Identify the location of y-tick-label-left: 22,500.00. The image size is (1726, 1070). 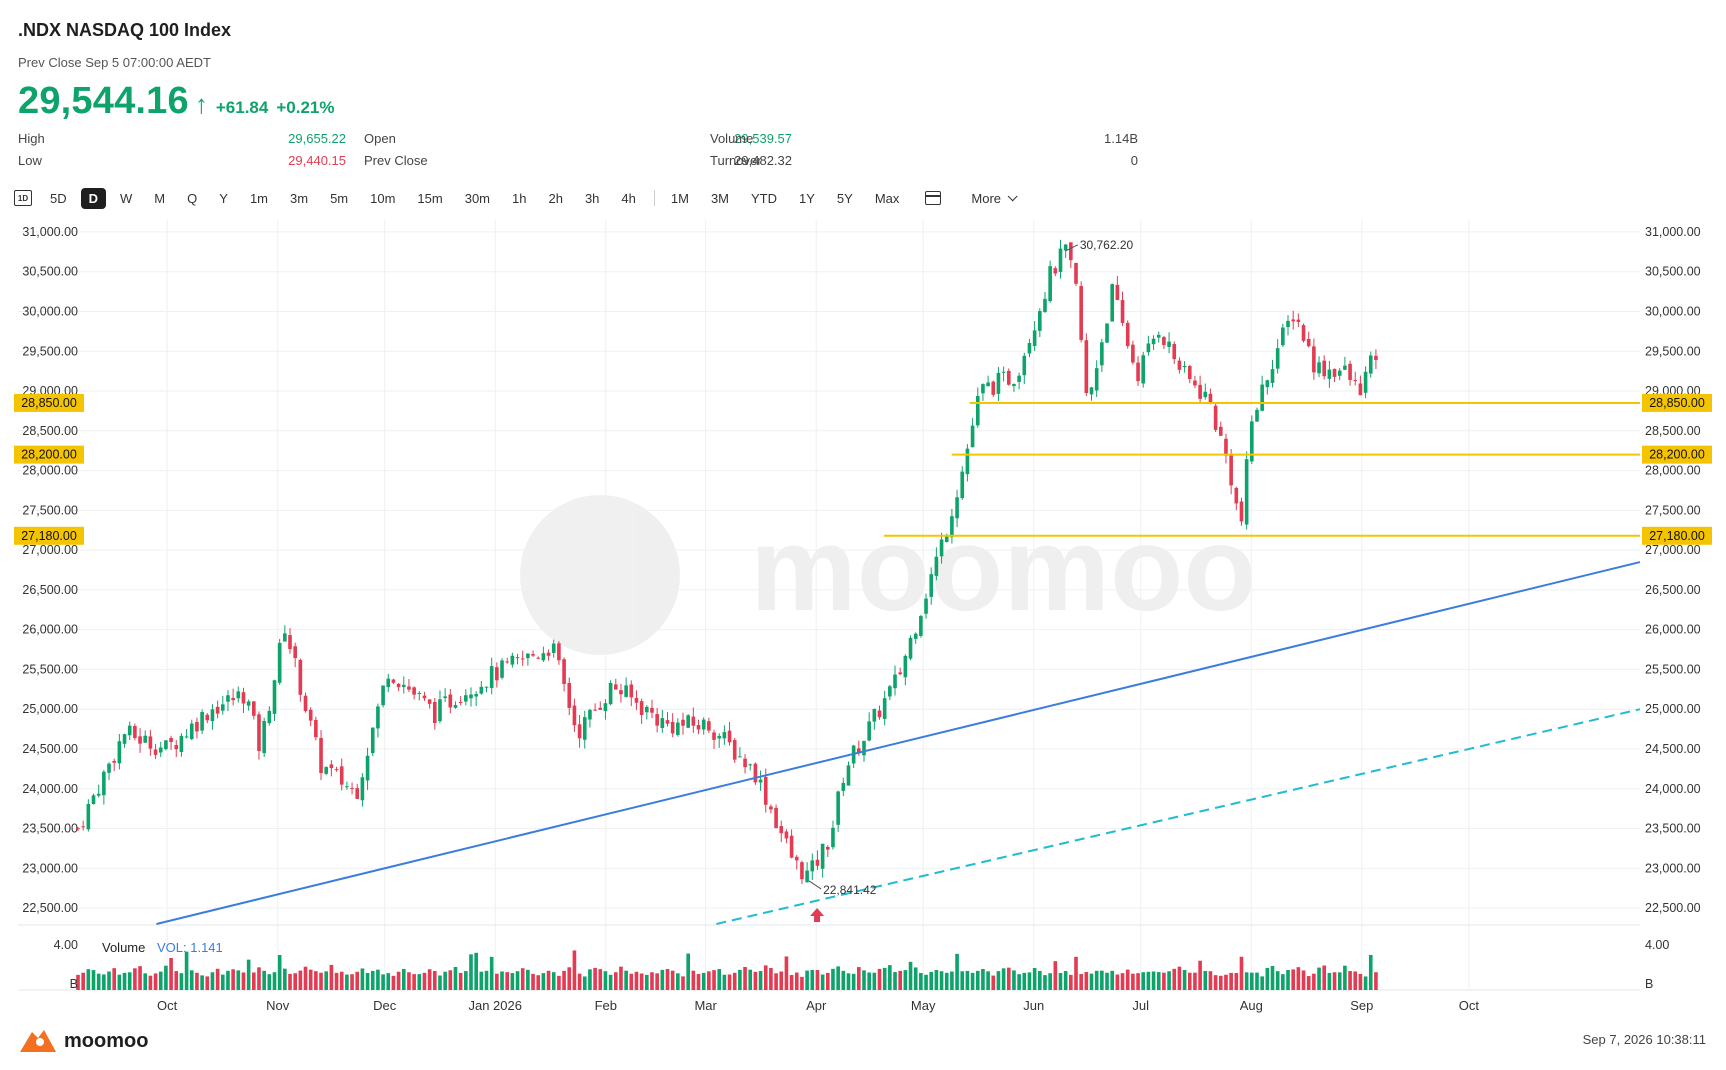
(50, 908).